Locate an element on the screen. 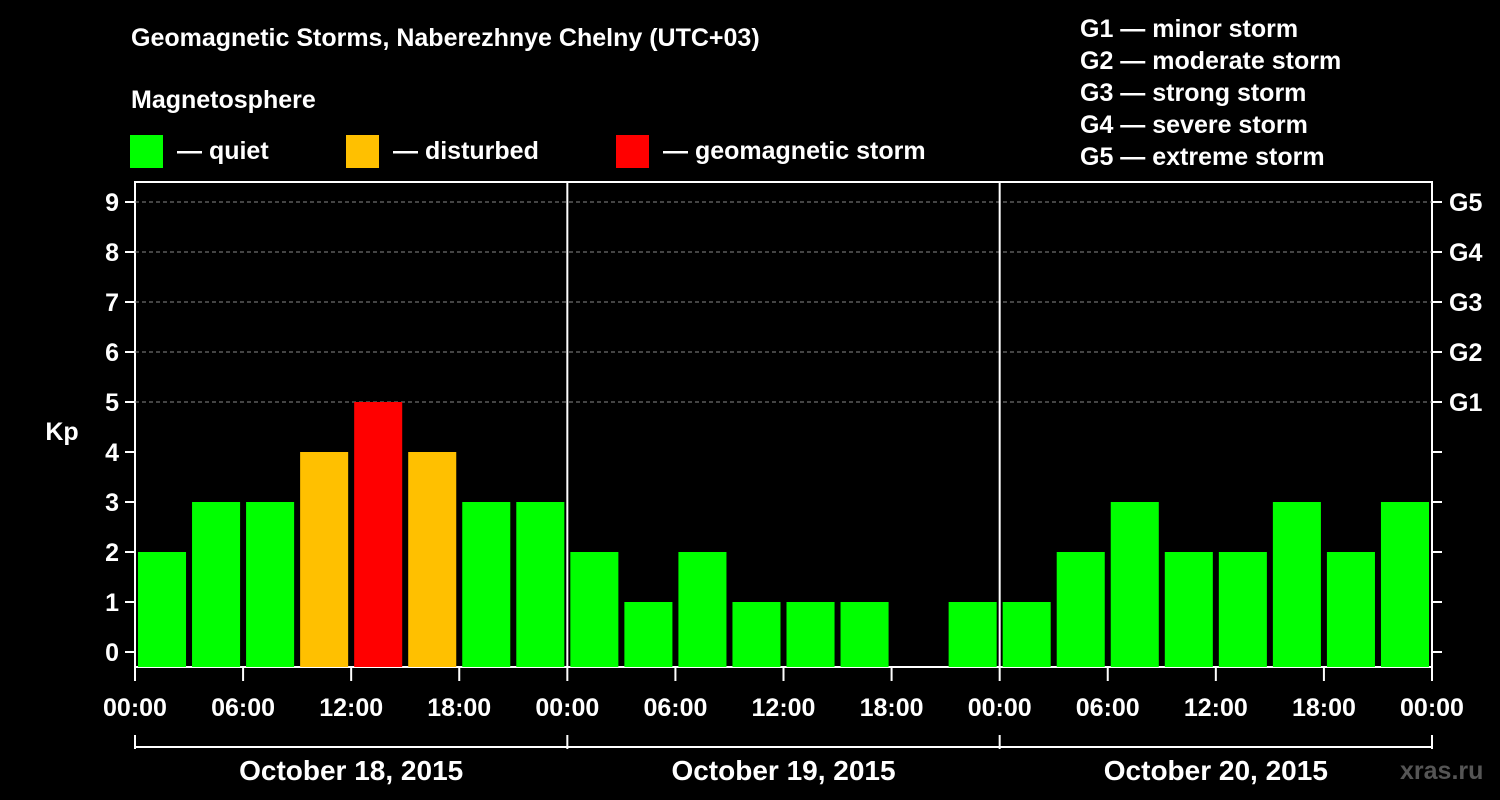 This screenshot has width=1500, height=800. ytick-label-5: 5 is located at coordinates (112, 403).